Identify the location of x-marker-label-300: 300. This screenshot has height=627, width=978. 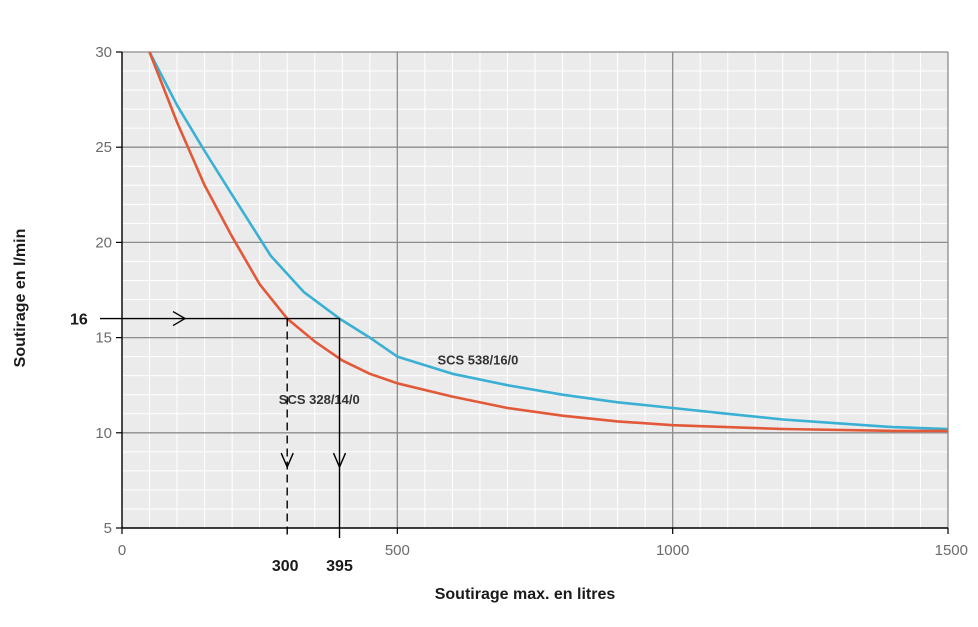
(285, 566).